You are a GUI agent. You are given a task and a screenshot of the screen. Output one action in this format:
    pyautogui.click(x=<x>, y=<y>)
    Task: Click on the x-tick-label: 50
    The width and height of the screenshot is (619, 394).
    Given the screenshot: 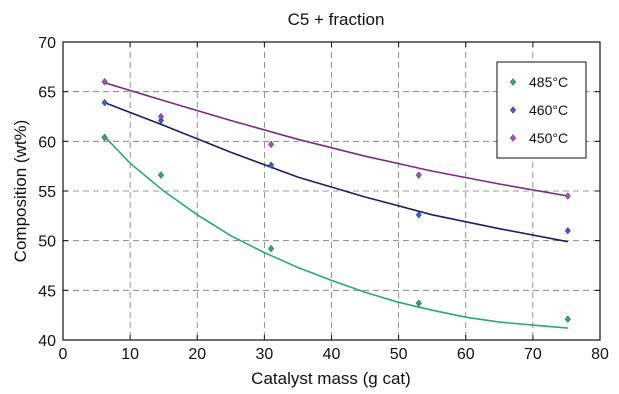 What is the action you would take?
    pyautogui.click(x=399, y=354)
    